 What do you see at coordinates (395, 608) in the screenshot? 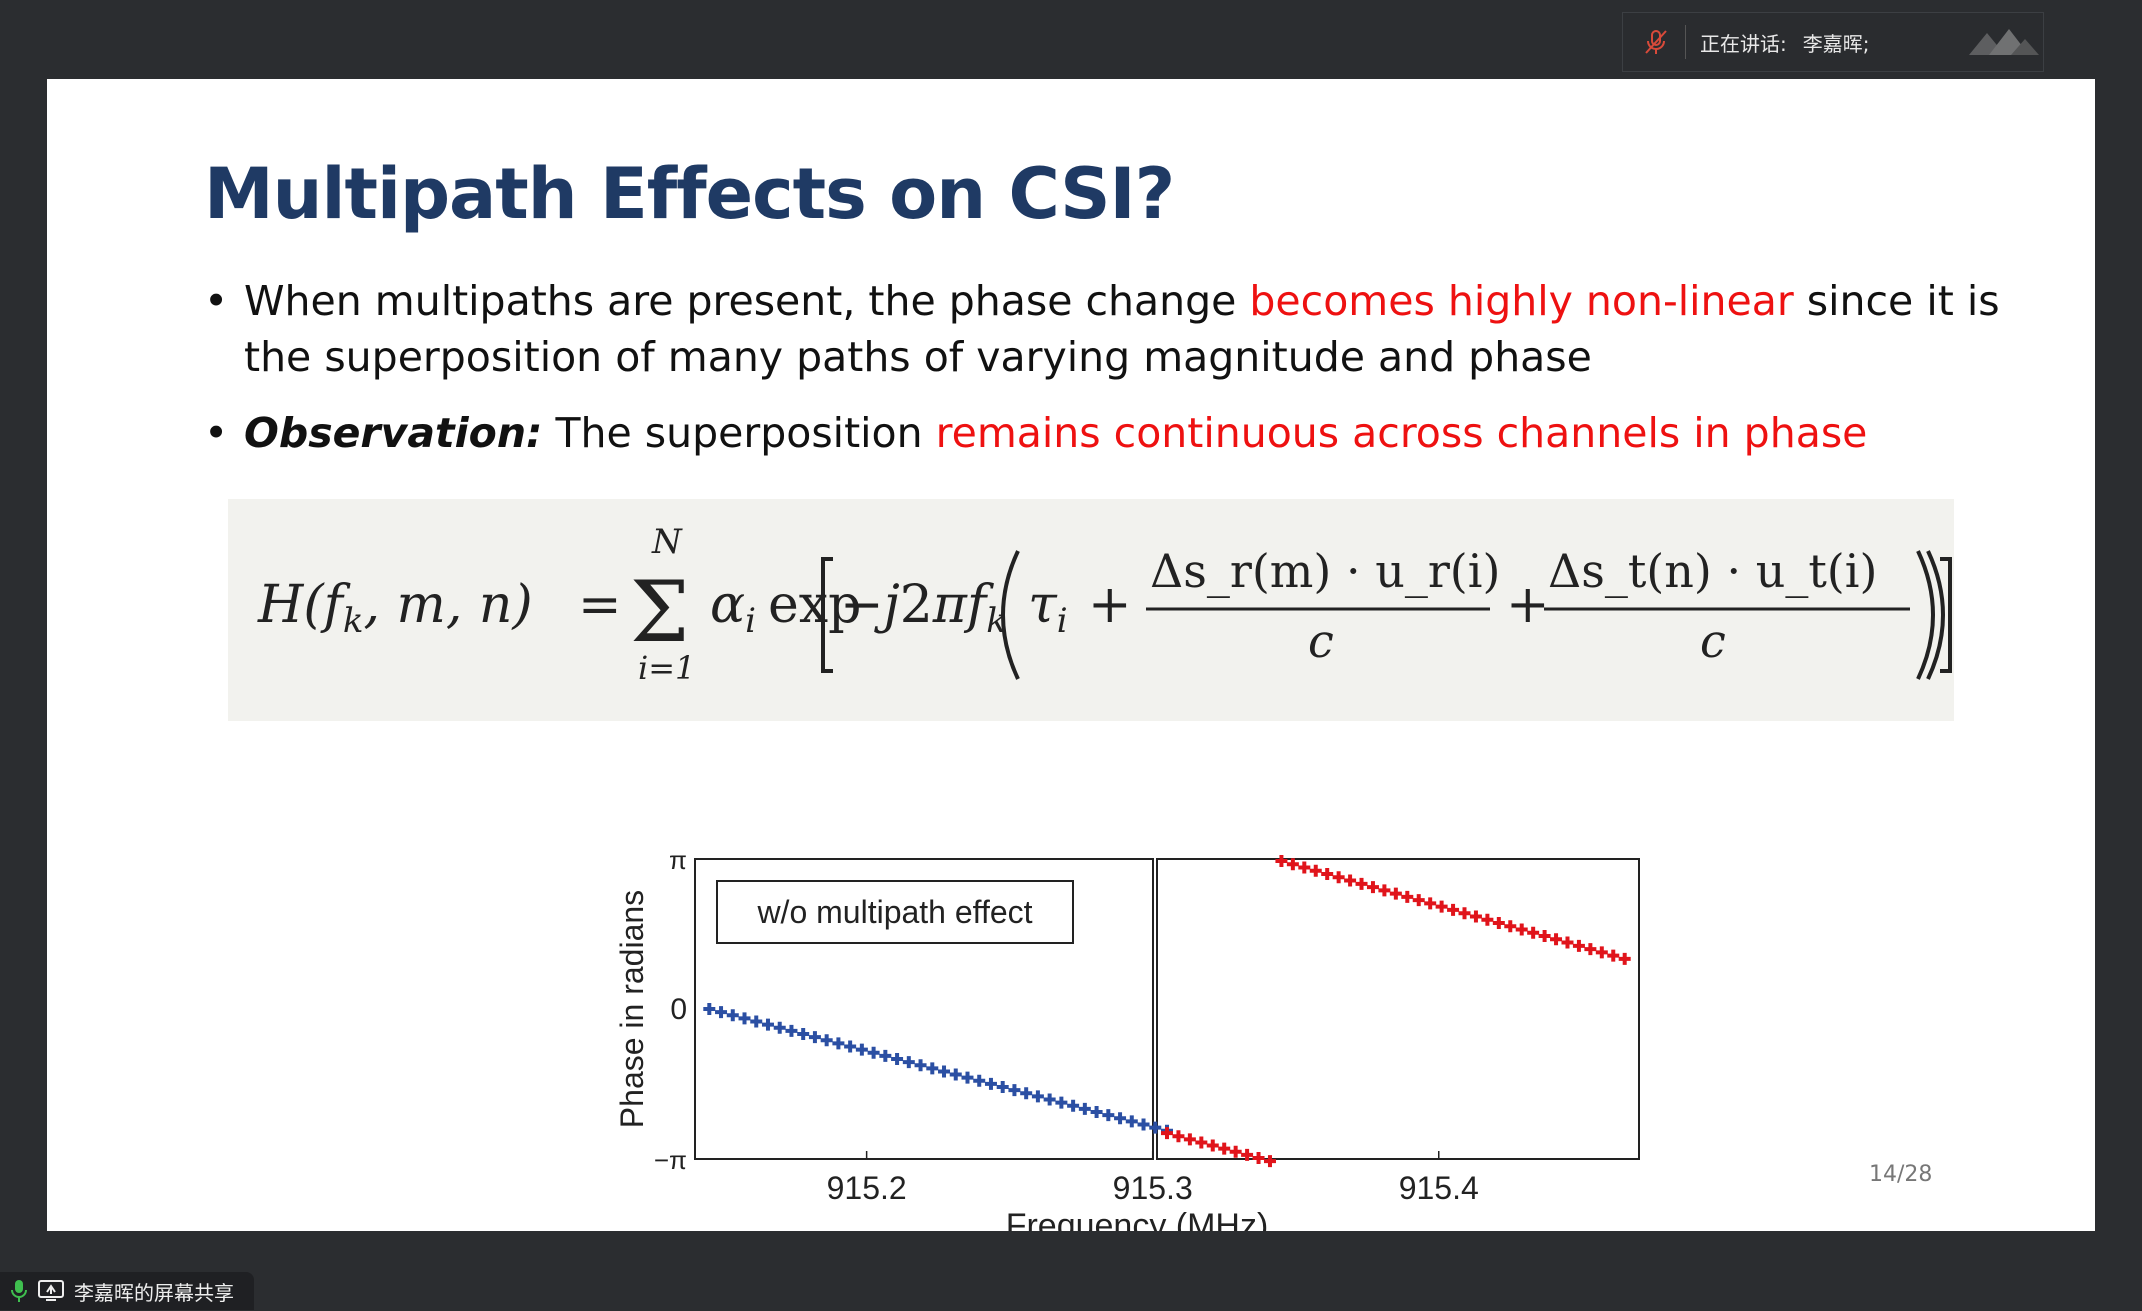
I see `formula-lhs: H(fk, m, n)` at bounding box center [395, 608].